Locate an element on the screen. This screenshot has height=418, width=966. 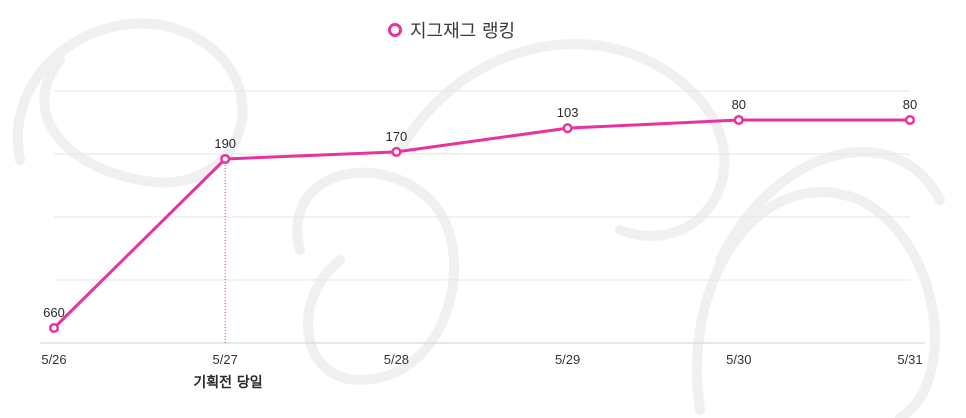
x-tick-label: 5/31 is located at coordinates (909, 359).